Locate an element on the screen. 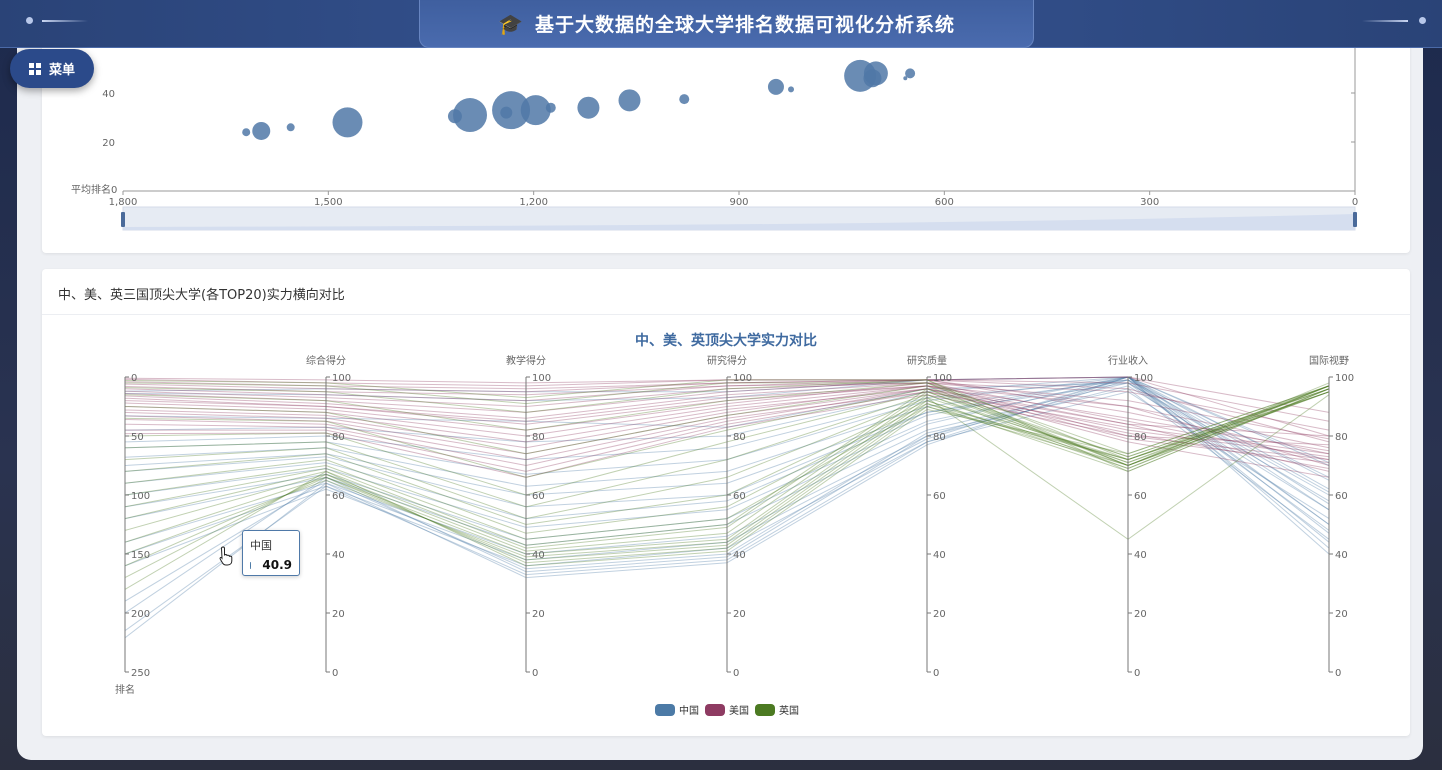  header-decor-dot-left is located at coordinates (29, 20).